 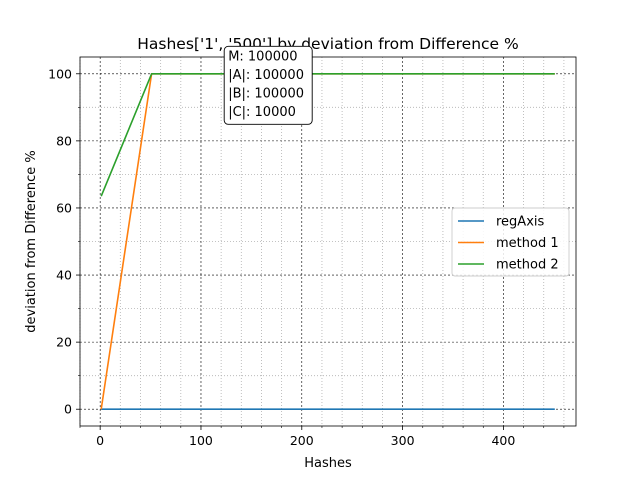 I want to click on legend-label: method 1, so click(x=527, y=243).